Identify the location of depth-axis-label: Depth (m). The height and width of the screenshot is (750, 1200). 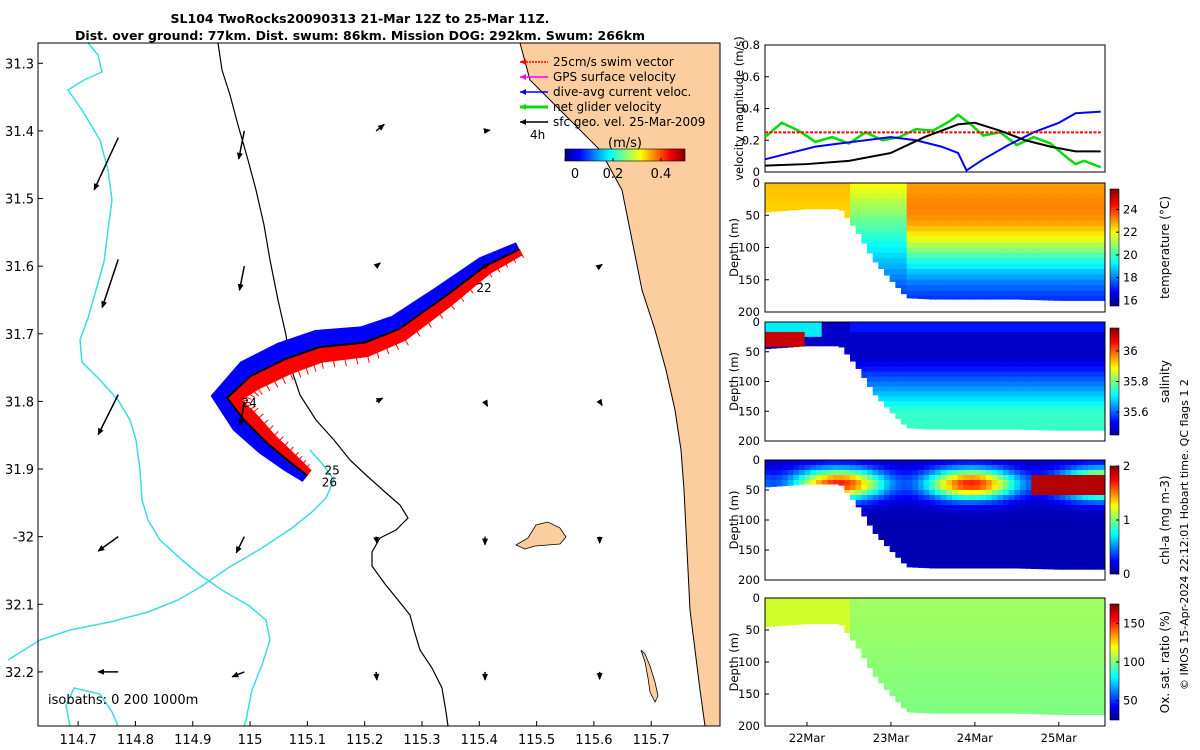
(734, 247).